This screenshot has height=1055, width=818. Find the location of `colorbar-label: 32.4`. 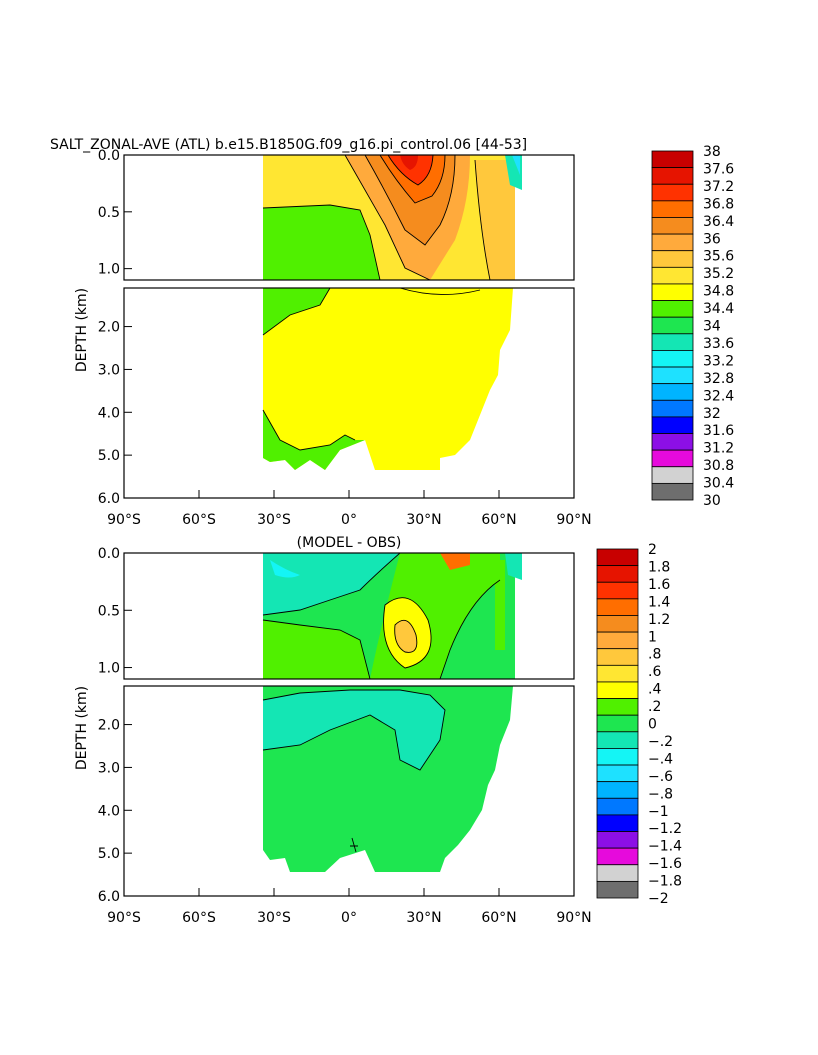

colorbar-label: 32.4 is located at coordinates (718, 396).